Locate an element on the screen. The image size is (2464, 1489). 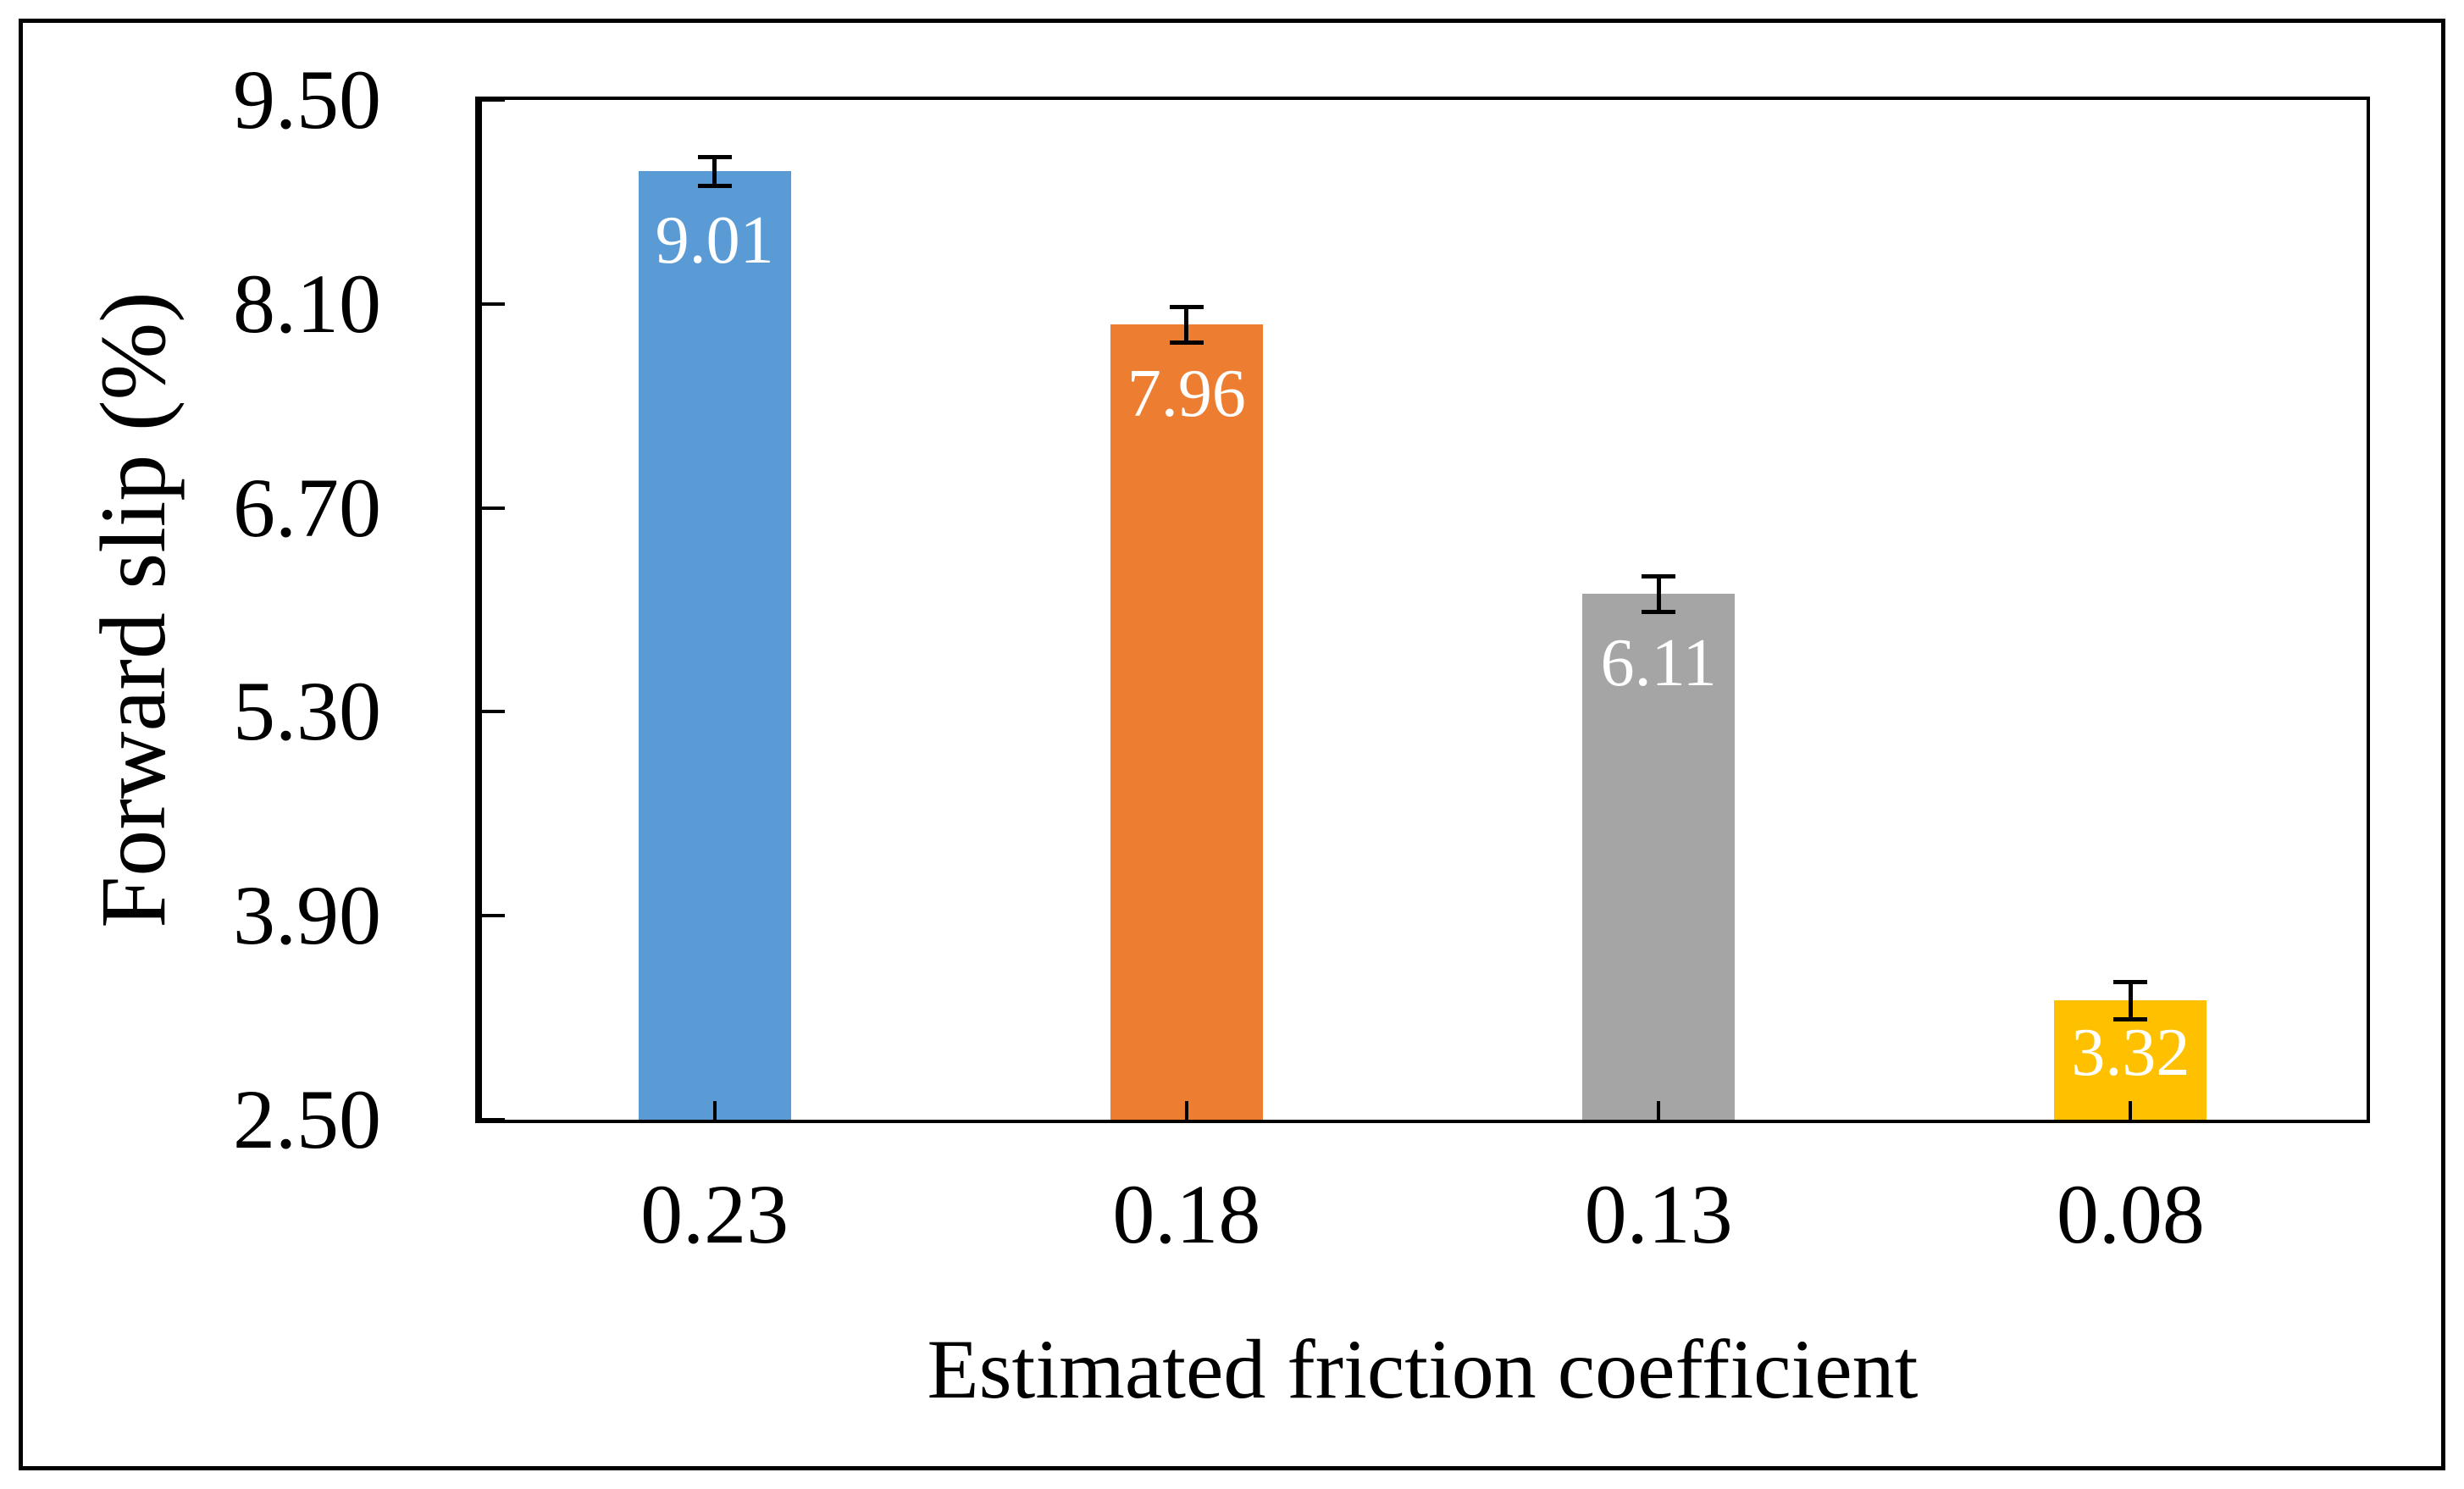
bar-value-label: 7.96 is located at coordinates (1186, 393).